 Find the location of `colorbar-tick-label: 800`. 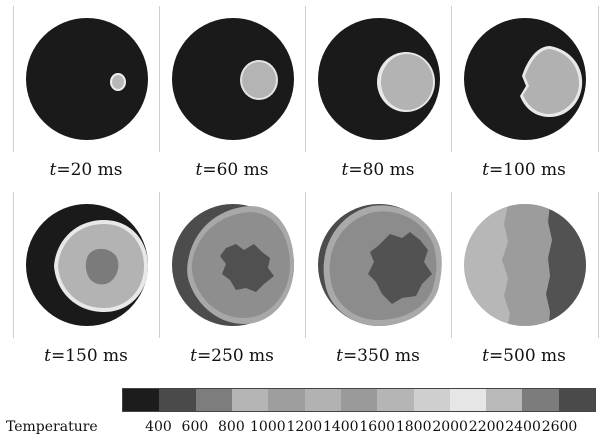

colorbar-tick-label: 800 is located at coordinates (231, 427).